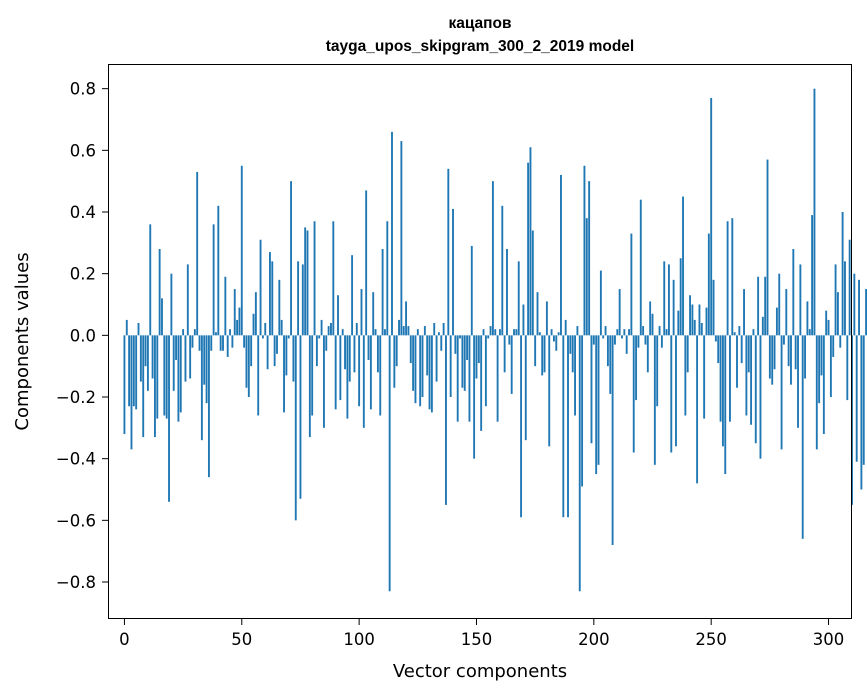  Describe the element at coordinates (477, 639) in the screenshot. I see `x-tick-label: 150` at that location.